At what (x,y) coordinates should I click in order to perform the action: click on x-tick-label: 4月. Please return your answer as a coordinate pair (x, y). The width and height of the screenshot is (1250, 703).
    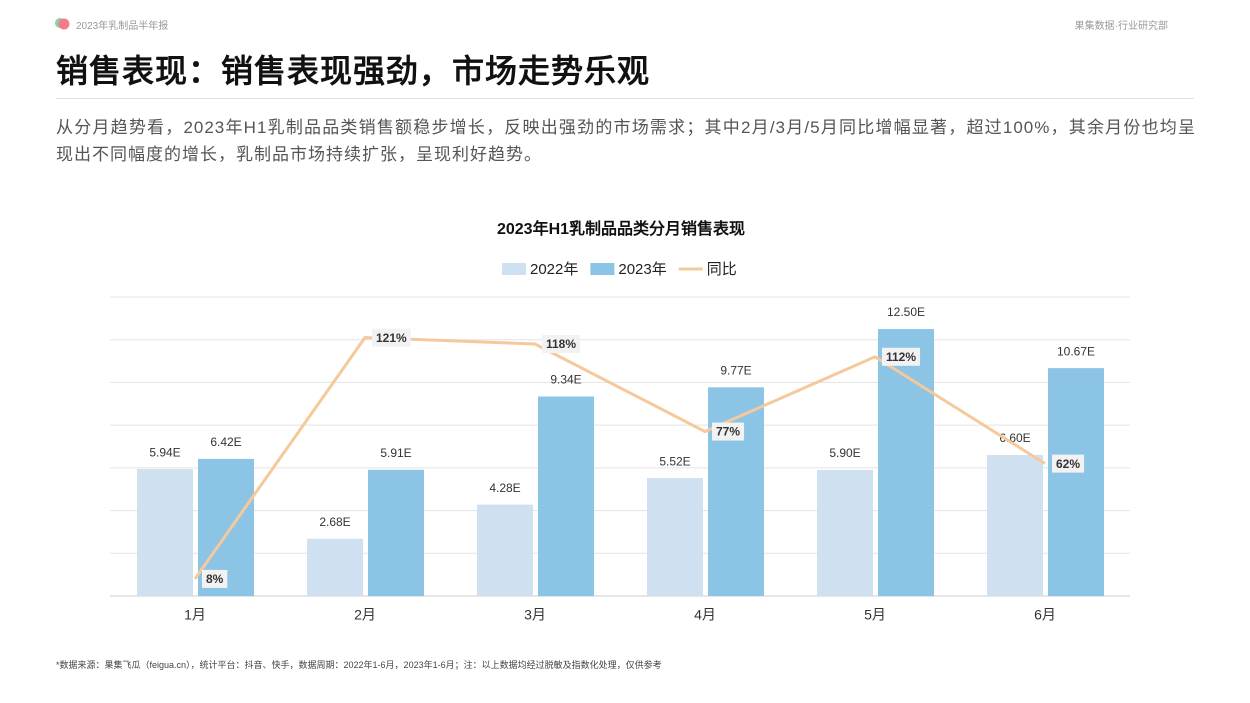
    Looking at the image, I should click on (705, 615).